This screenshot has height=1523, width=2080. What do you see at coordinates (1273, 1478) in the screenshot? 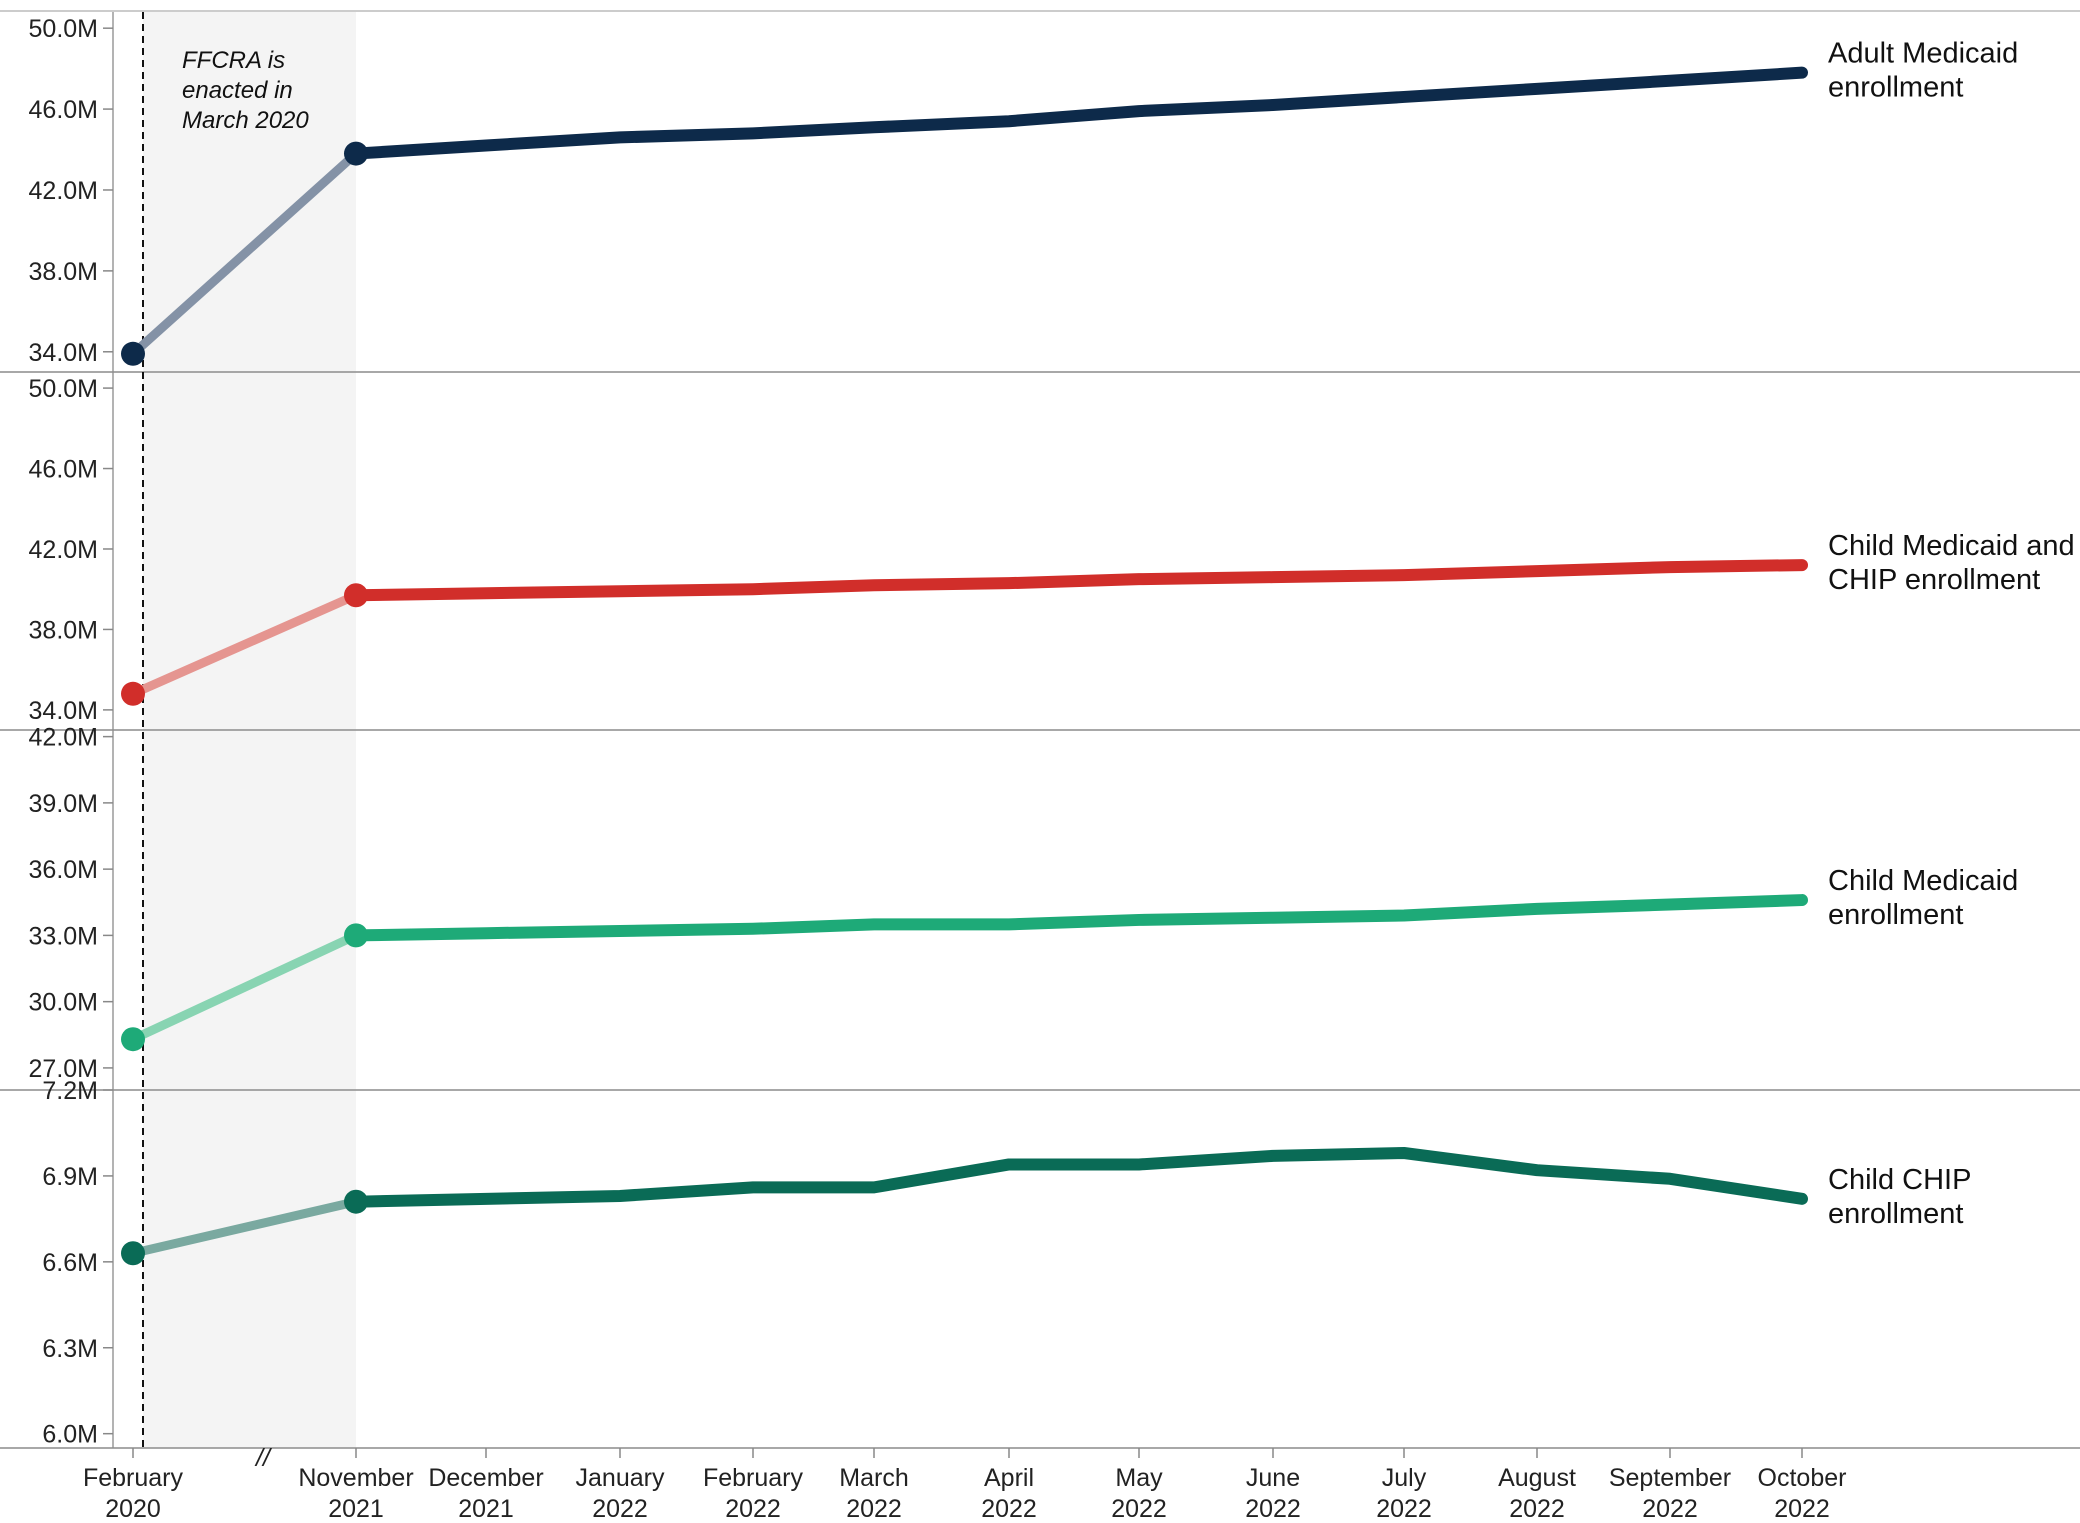
I see `x-tick-label-month: June` at bounding box center [1273, 1478].